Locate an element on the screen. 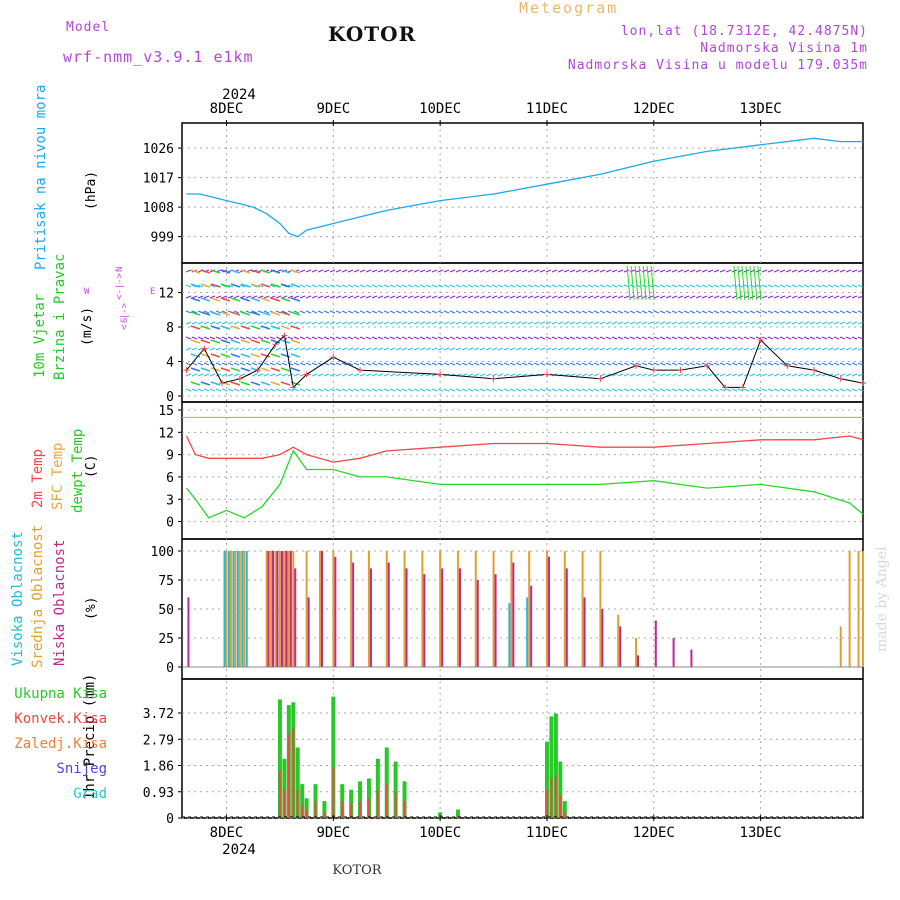 Image resolution: width=900 pixels, height=900 pixels. y-tick-label: 50 is located at coordinates (166, 610).